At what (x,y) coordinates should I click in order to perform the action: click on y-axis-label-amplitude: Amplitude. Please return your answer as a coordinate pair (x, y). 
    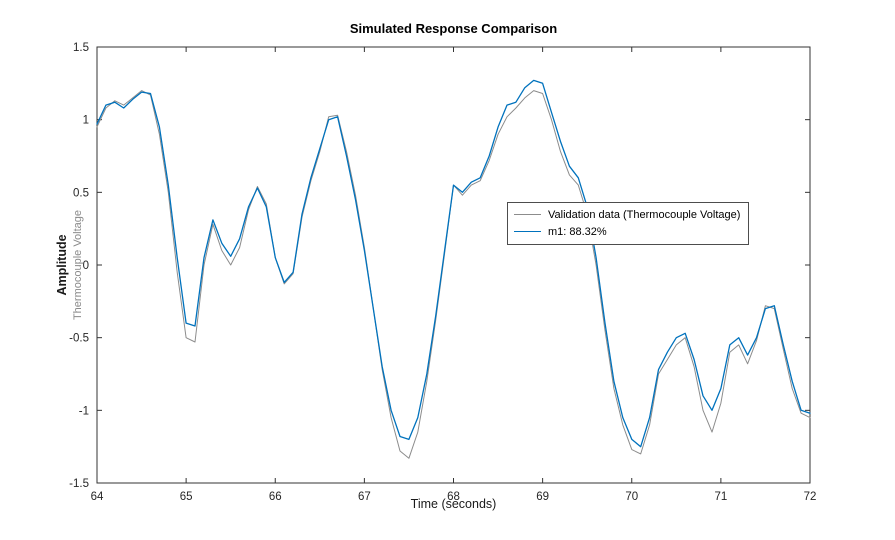
    Looking at the image, I should click on (62, 265).